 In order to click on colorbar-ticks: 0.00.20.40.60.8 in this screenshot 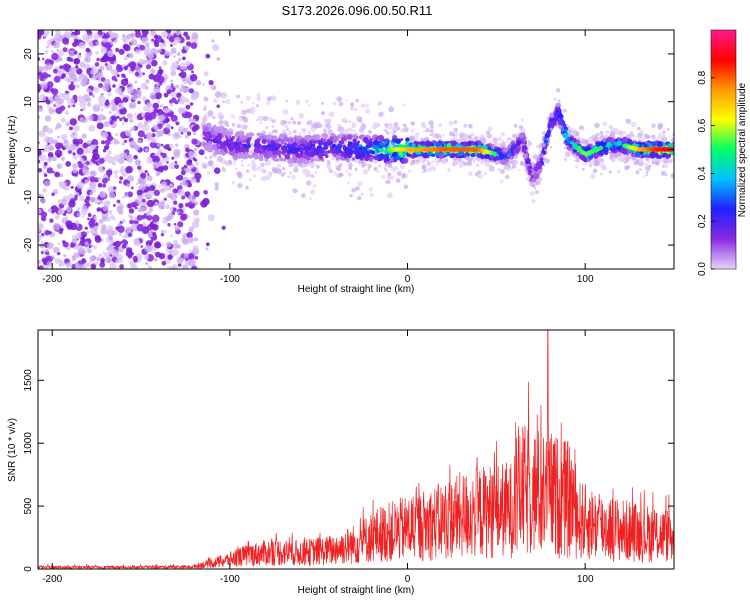, I will do `click(706, 173)`.